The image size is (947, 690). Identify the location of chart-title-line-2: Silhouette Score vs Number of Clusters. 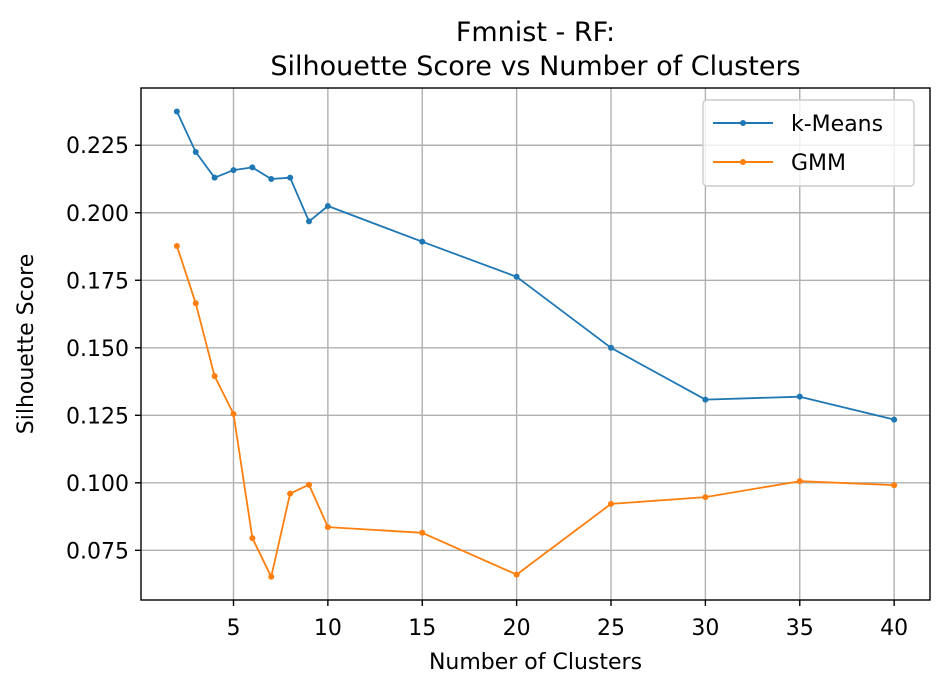
(535, 66).